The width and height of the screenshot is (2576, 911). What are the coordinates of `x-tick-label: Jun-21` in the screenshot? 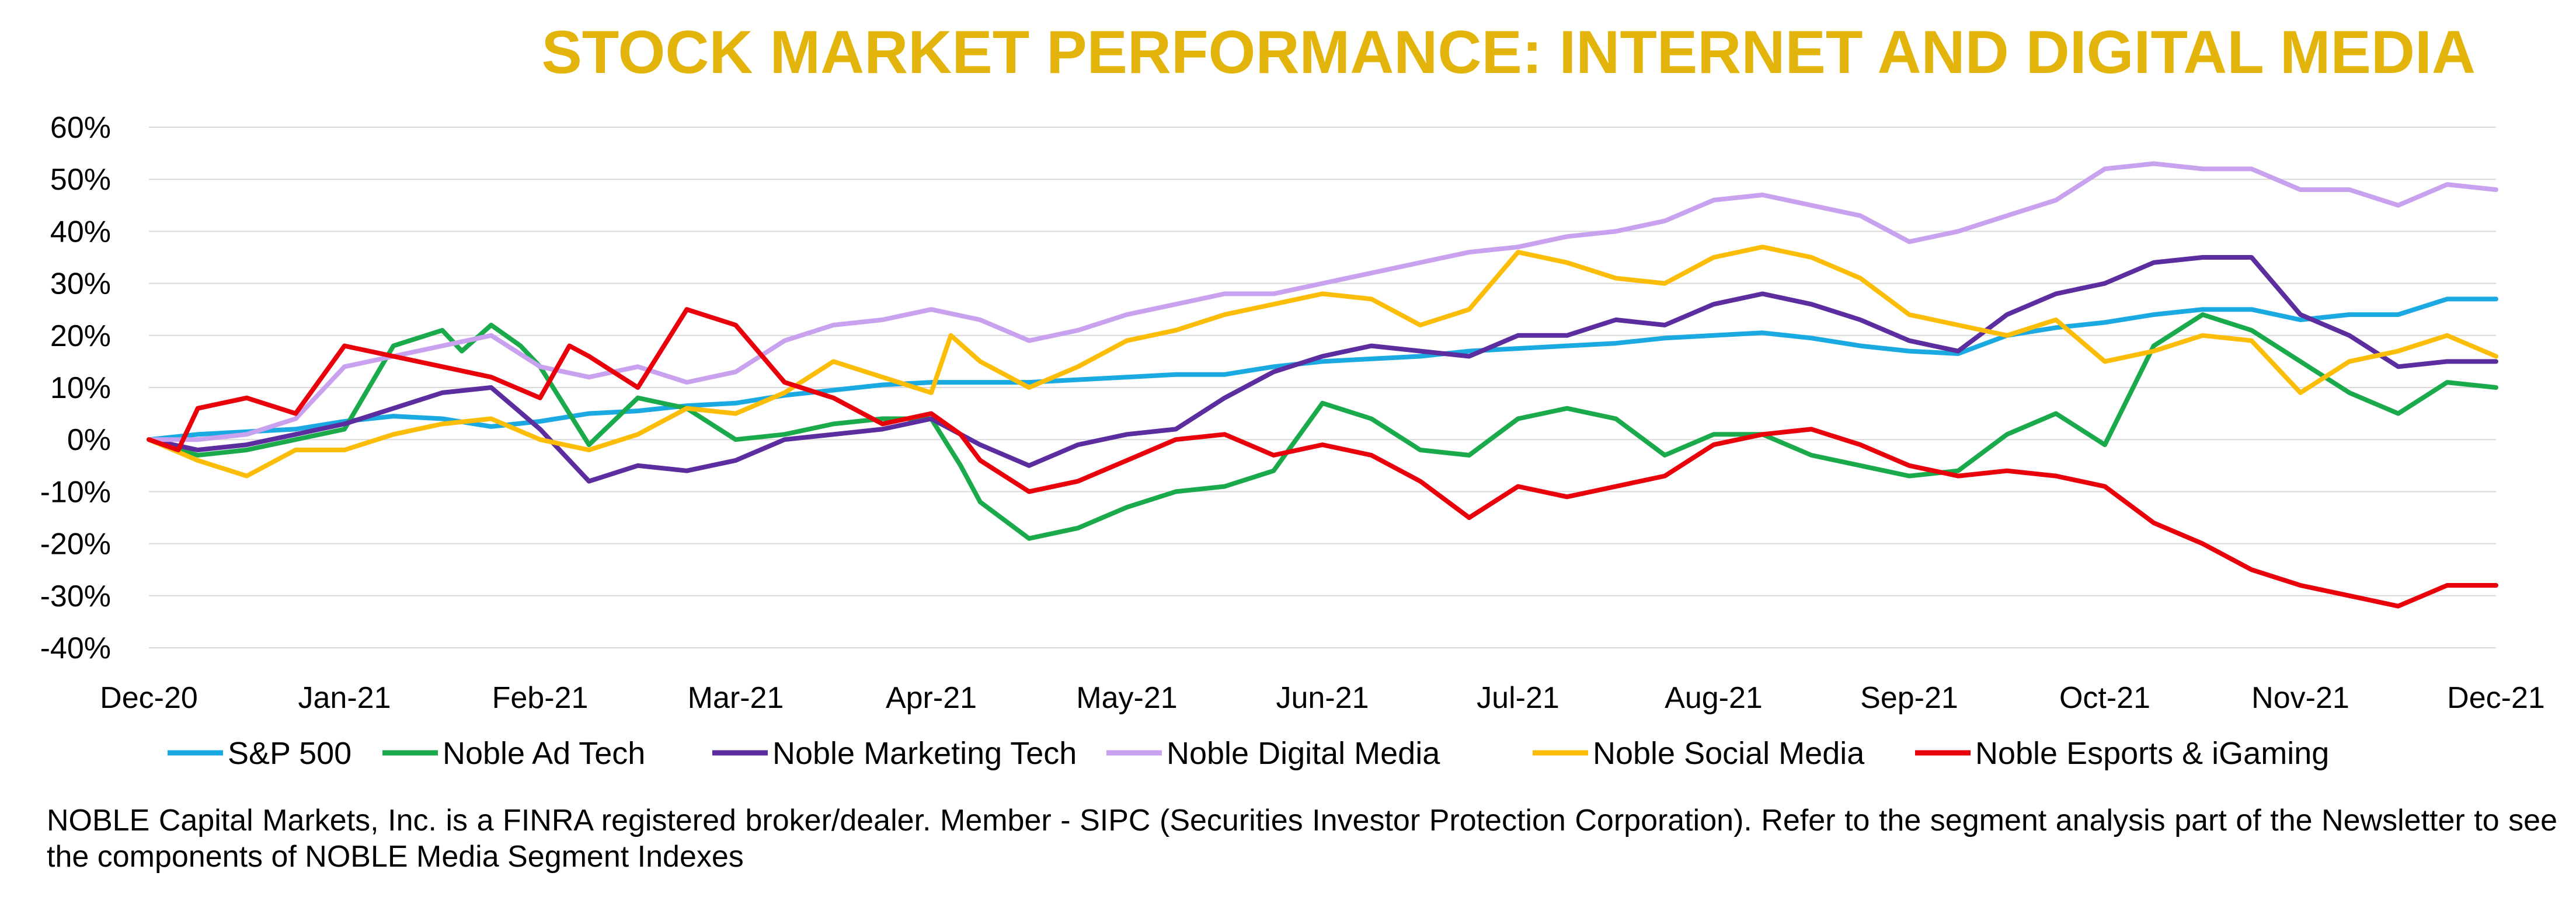 It's located at (1322, 698).